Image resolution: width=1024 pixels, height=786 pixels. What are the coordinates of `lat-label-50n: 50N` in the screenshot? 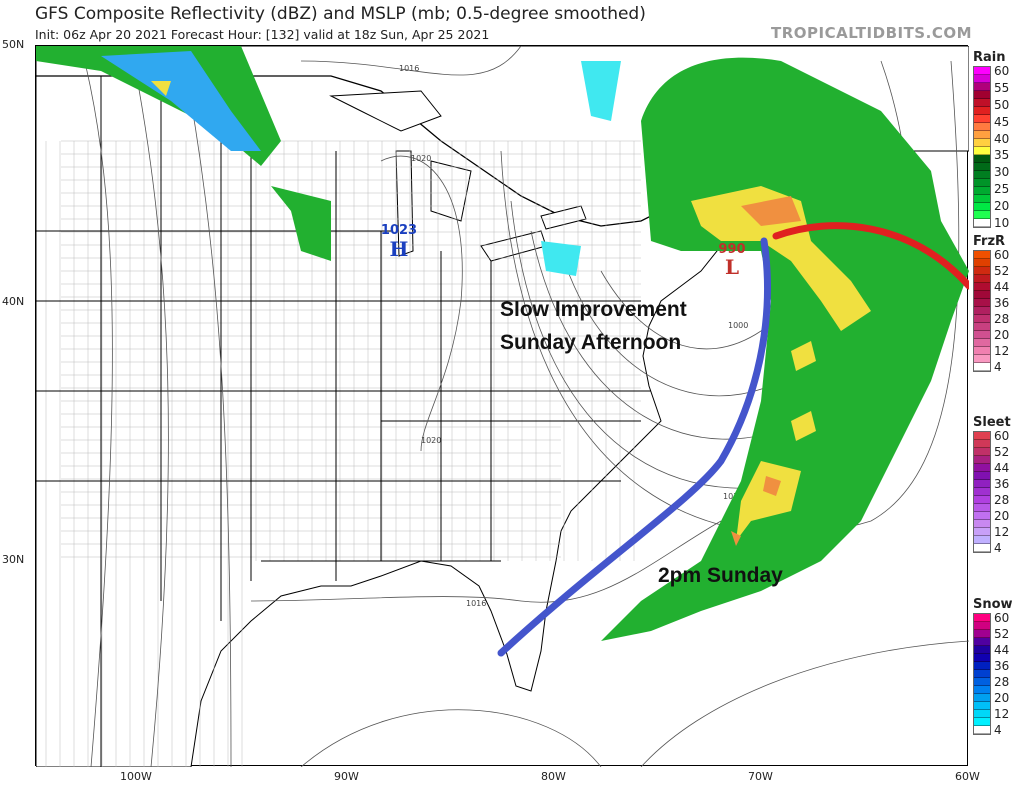 It's located at (13, 44).